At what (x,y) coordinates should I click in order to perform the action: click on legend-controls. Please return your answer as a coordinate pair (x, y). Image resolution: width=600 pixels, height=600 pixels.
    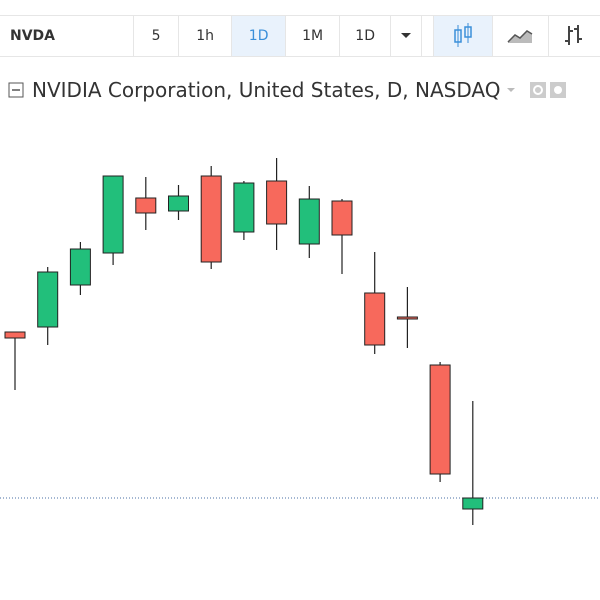
    Looking at the image, I should click on (541, 90).